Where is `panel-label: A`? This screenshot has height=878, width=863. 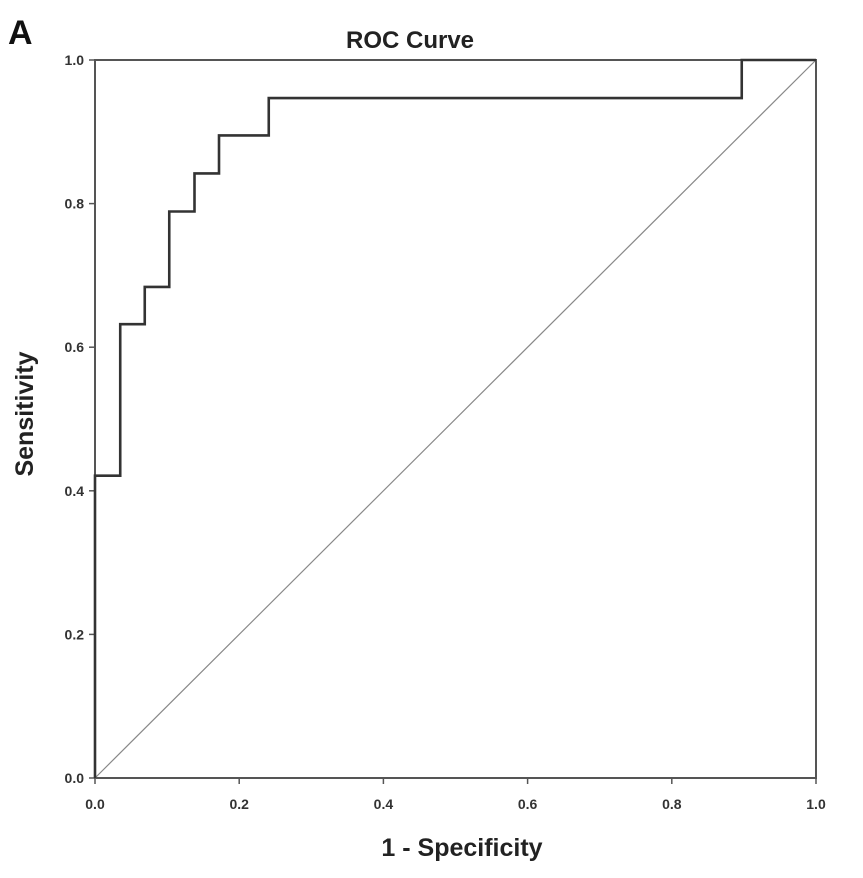
panel-label: A is located at coordinates (20, 33).